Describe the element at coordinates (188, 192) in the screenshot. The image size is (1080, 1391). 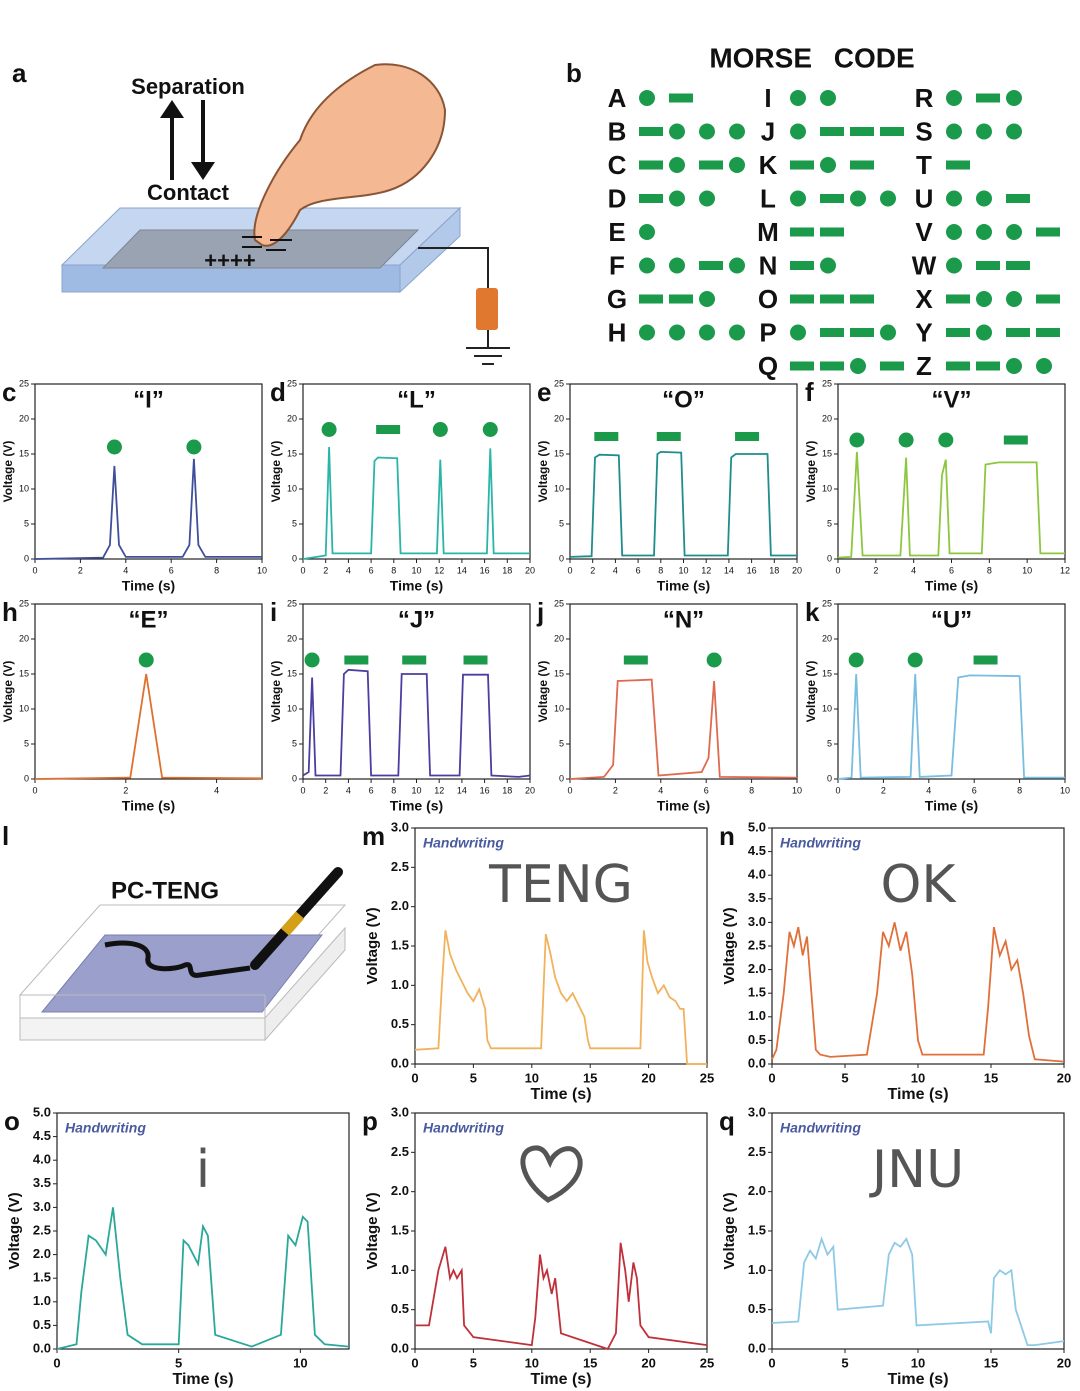
I see `contact-label: Contact` at that location.